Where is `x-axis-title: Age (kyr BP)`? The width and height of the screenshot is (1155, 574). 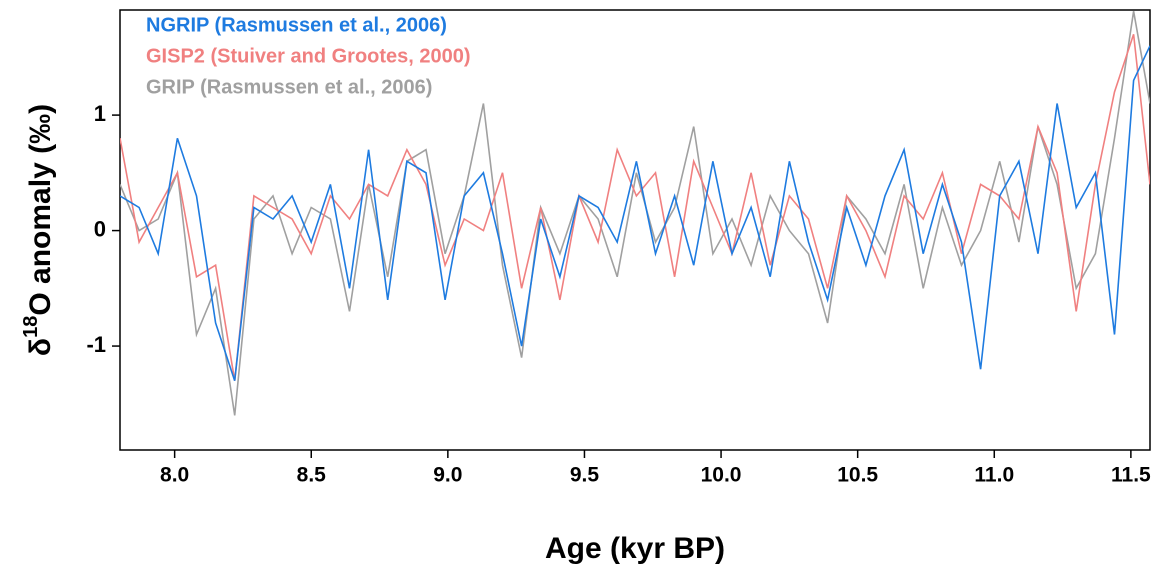 x-axis-title: Age (kyr BP) is located at coordinates (635, 548).